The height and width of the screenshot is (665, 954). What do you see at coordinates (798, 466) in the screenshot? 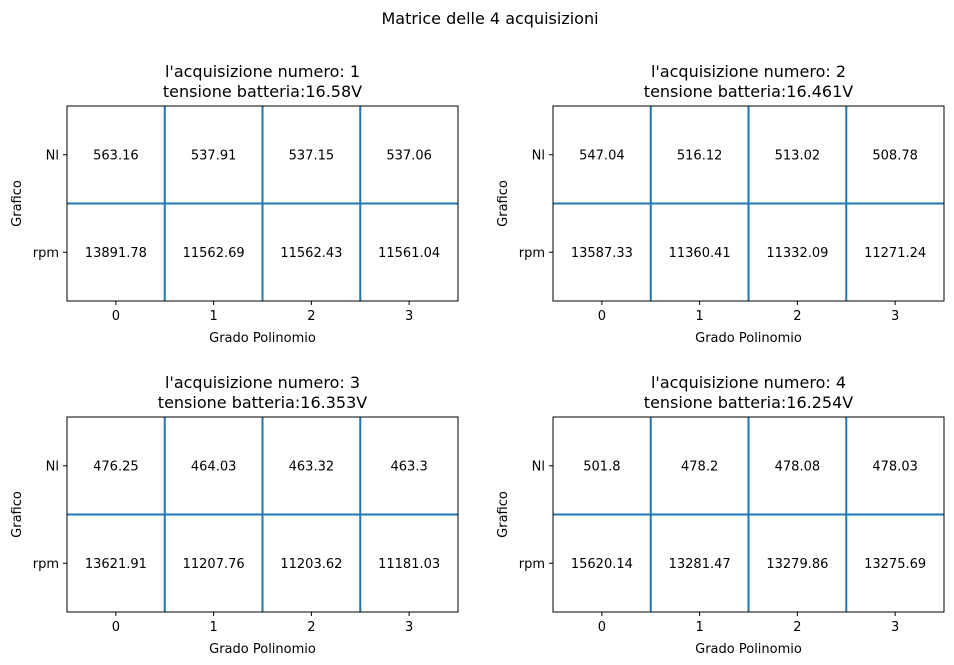
I see `cell-value: 478.08` at bounding box center [798, 466].